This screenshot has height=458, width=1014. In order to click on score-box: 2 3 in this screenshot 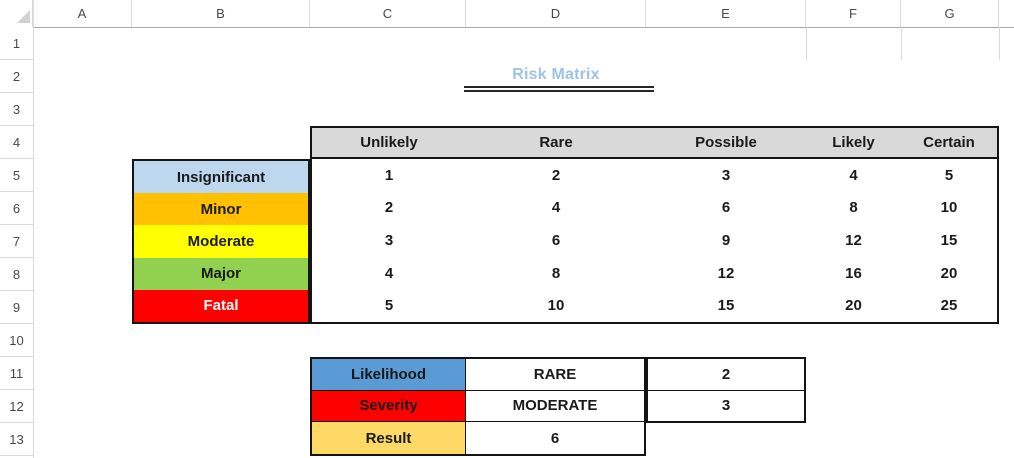, I will do `click(726, 390)`.